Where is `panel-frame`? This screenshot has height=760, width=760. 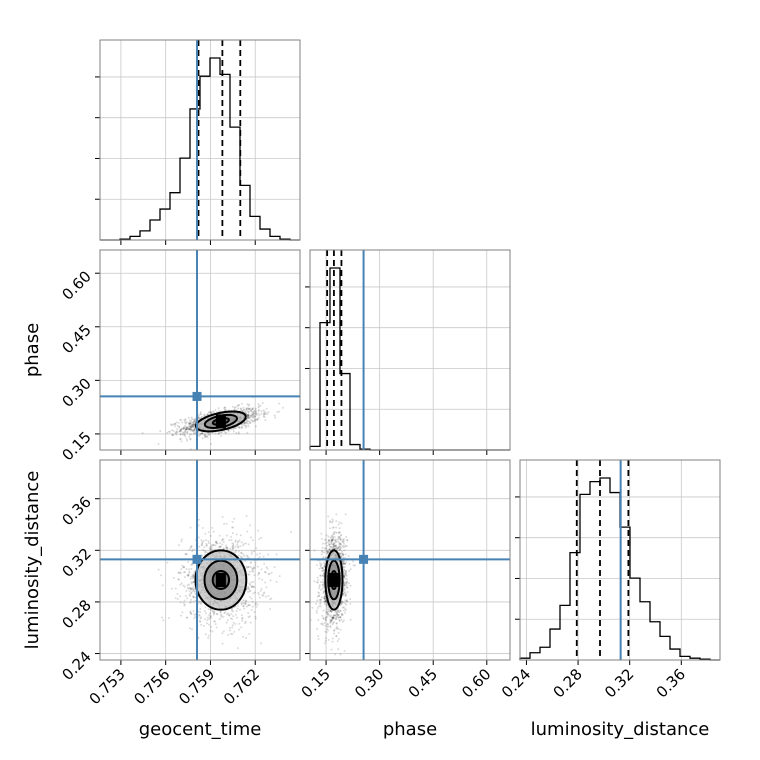
panel-frame is located at coordinates (200, 350).